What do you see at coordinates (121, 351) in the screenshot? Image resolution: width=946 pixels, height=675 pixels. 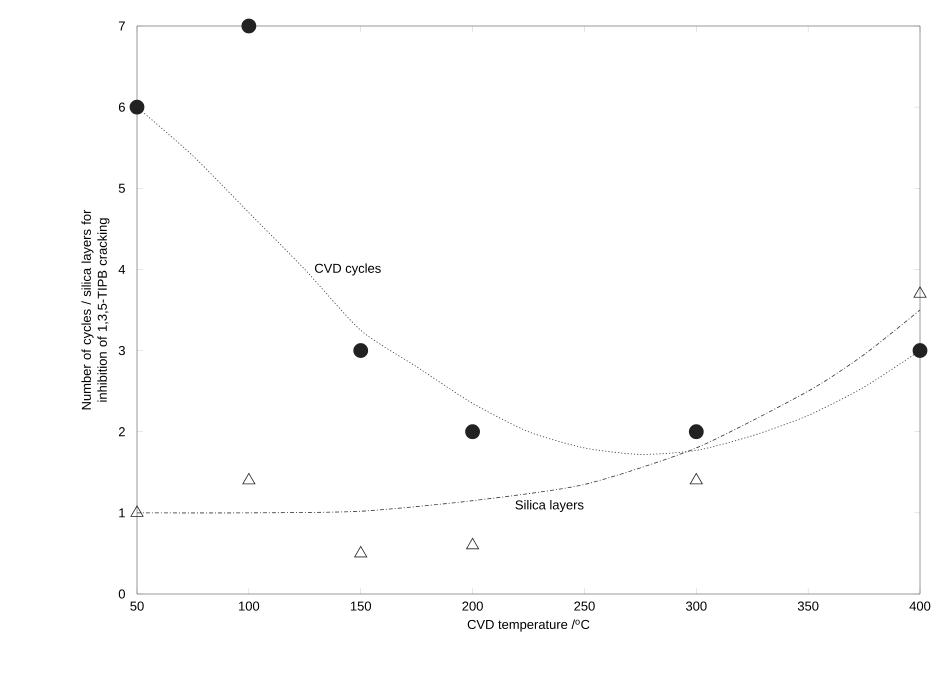 I see `y-tick-label: 3` at bounding box center [121, 351].